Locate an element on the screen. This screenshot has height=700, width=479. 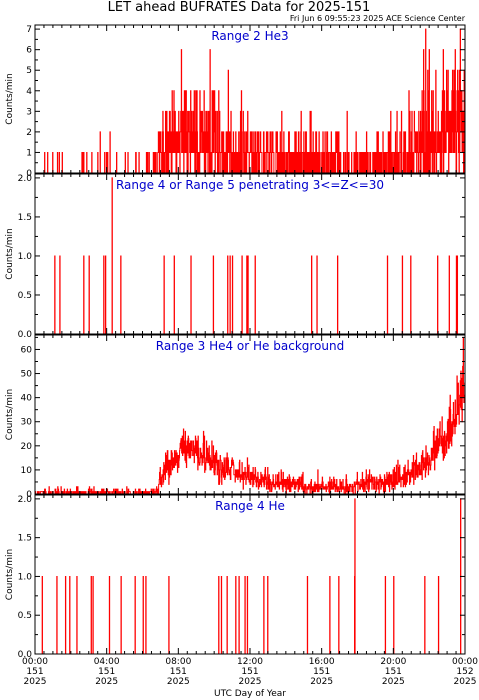
panel-title: Range 3 He4 or He background is located at coordinates (250, 346).